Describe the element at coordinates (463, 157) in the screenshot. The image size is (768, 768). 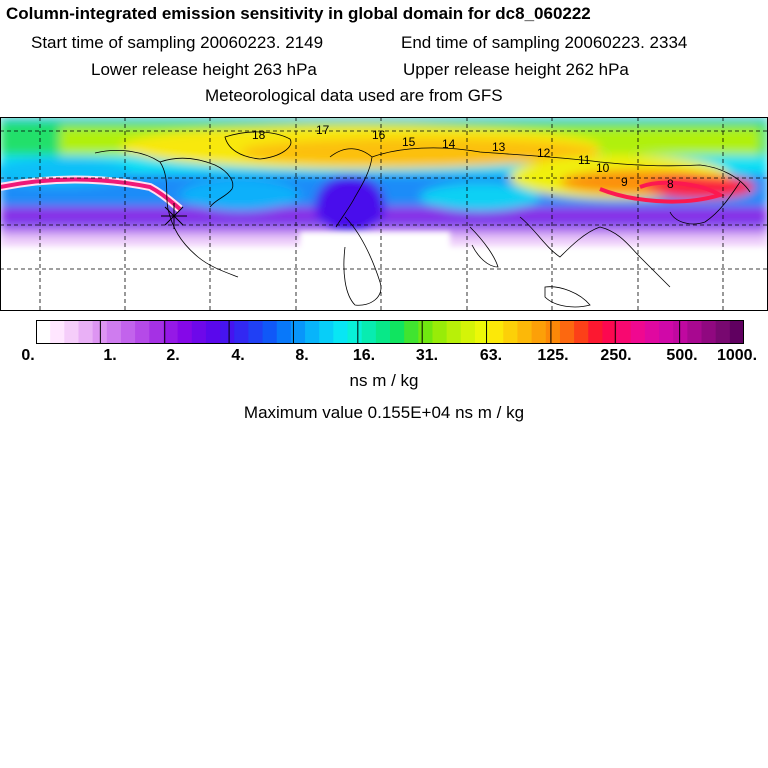
I see `trajectory-labels: 18 17 16 15 14 13 12 11 10 9 8` at that location.